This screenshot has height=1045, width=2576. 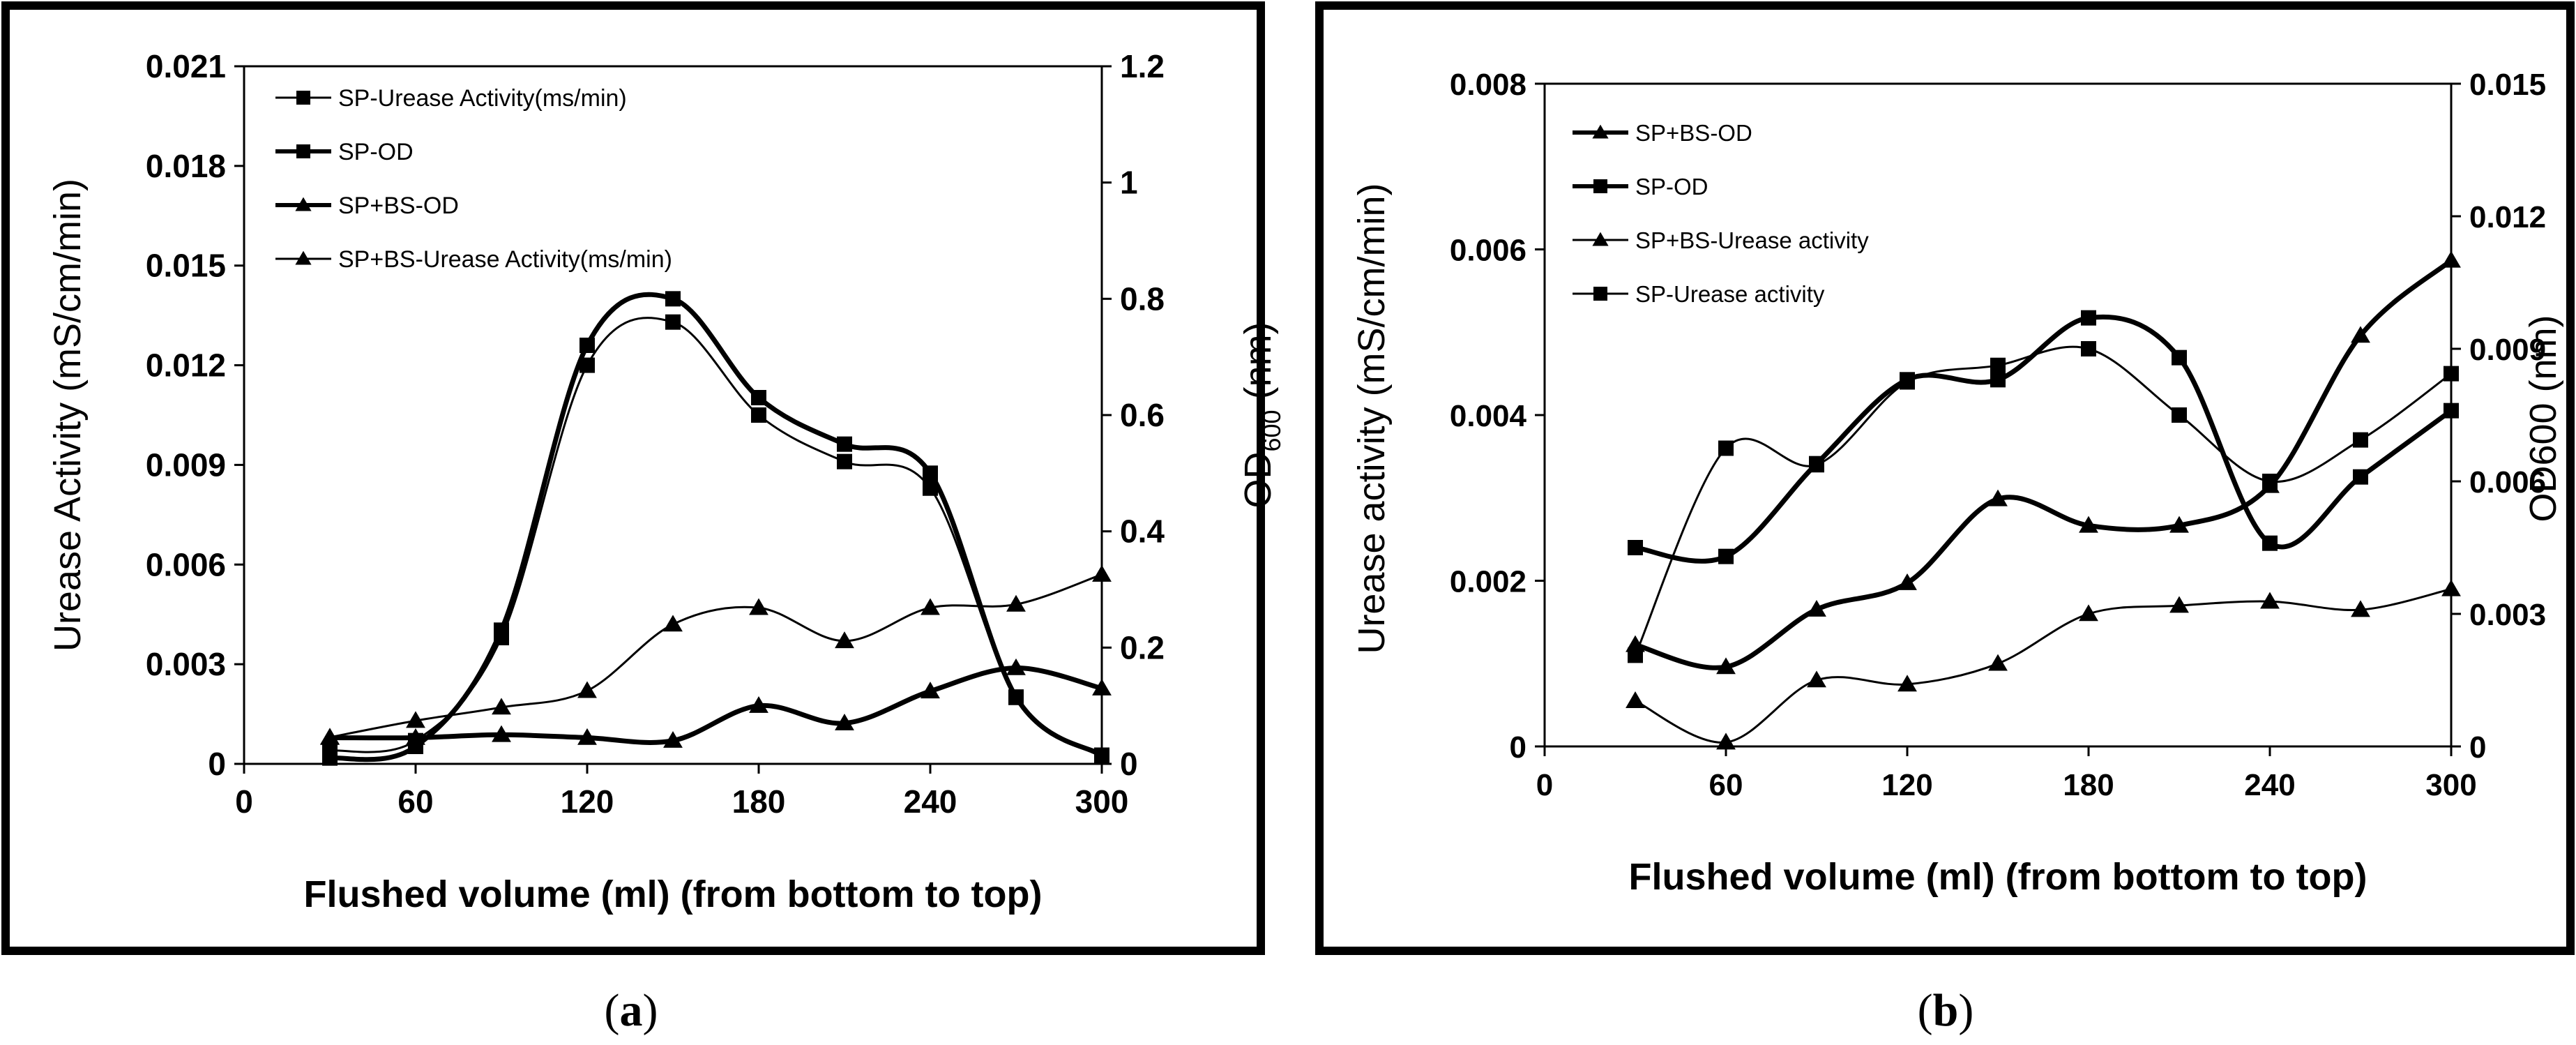 I want to click on x-tick-label: 180, so click(x=759, y=801).